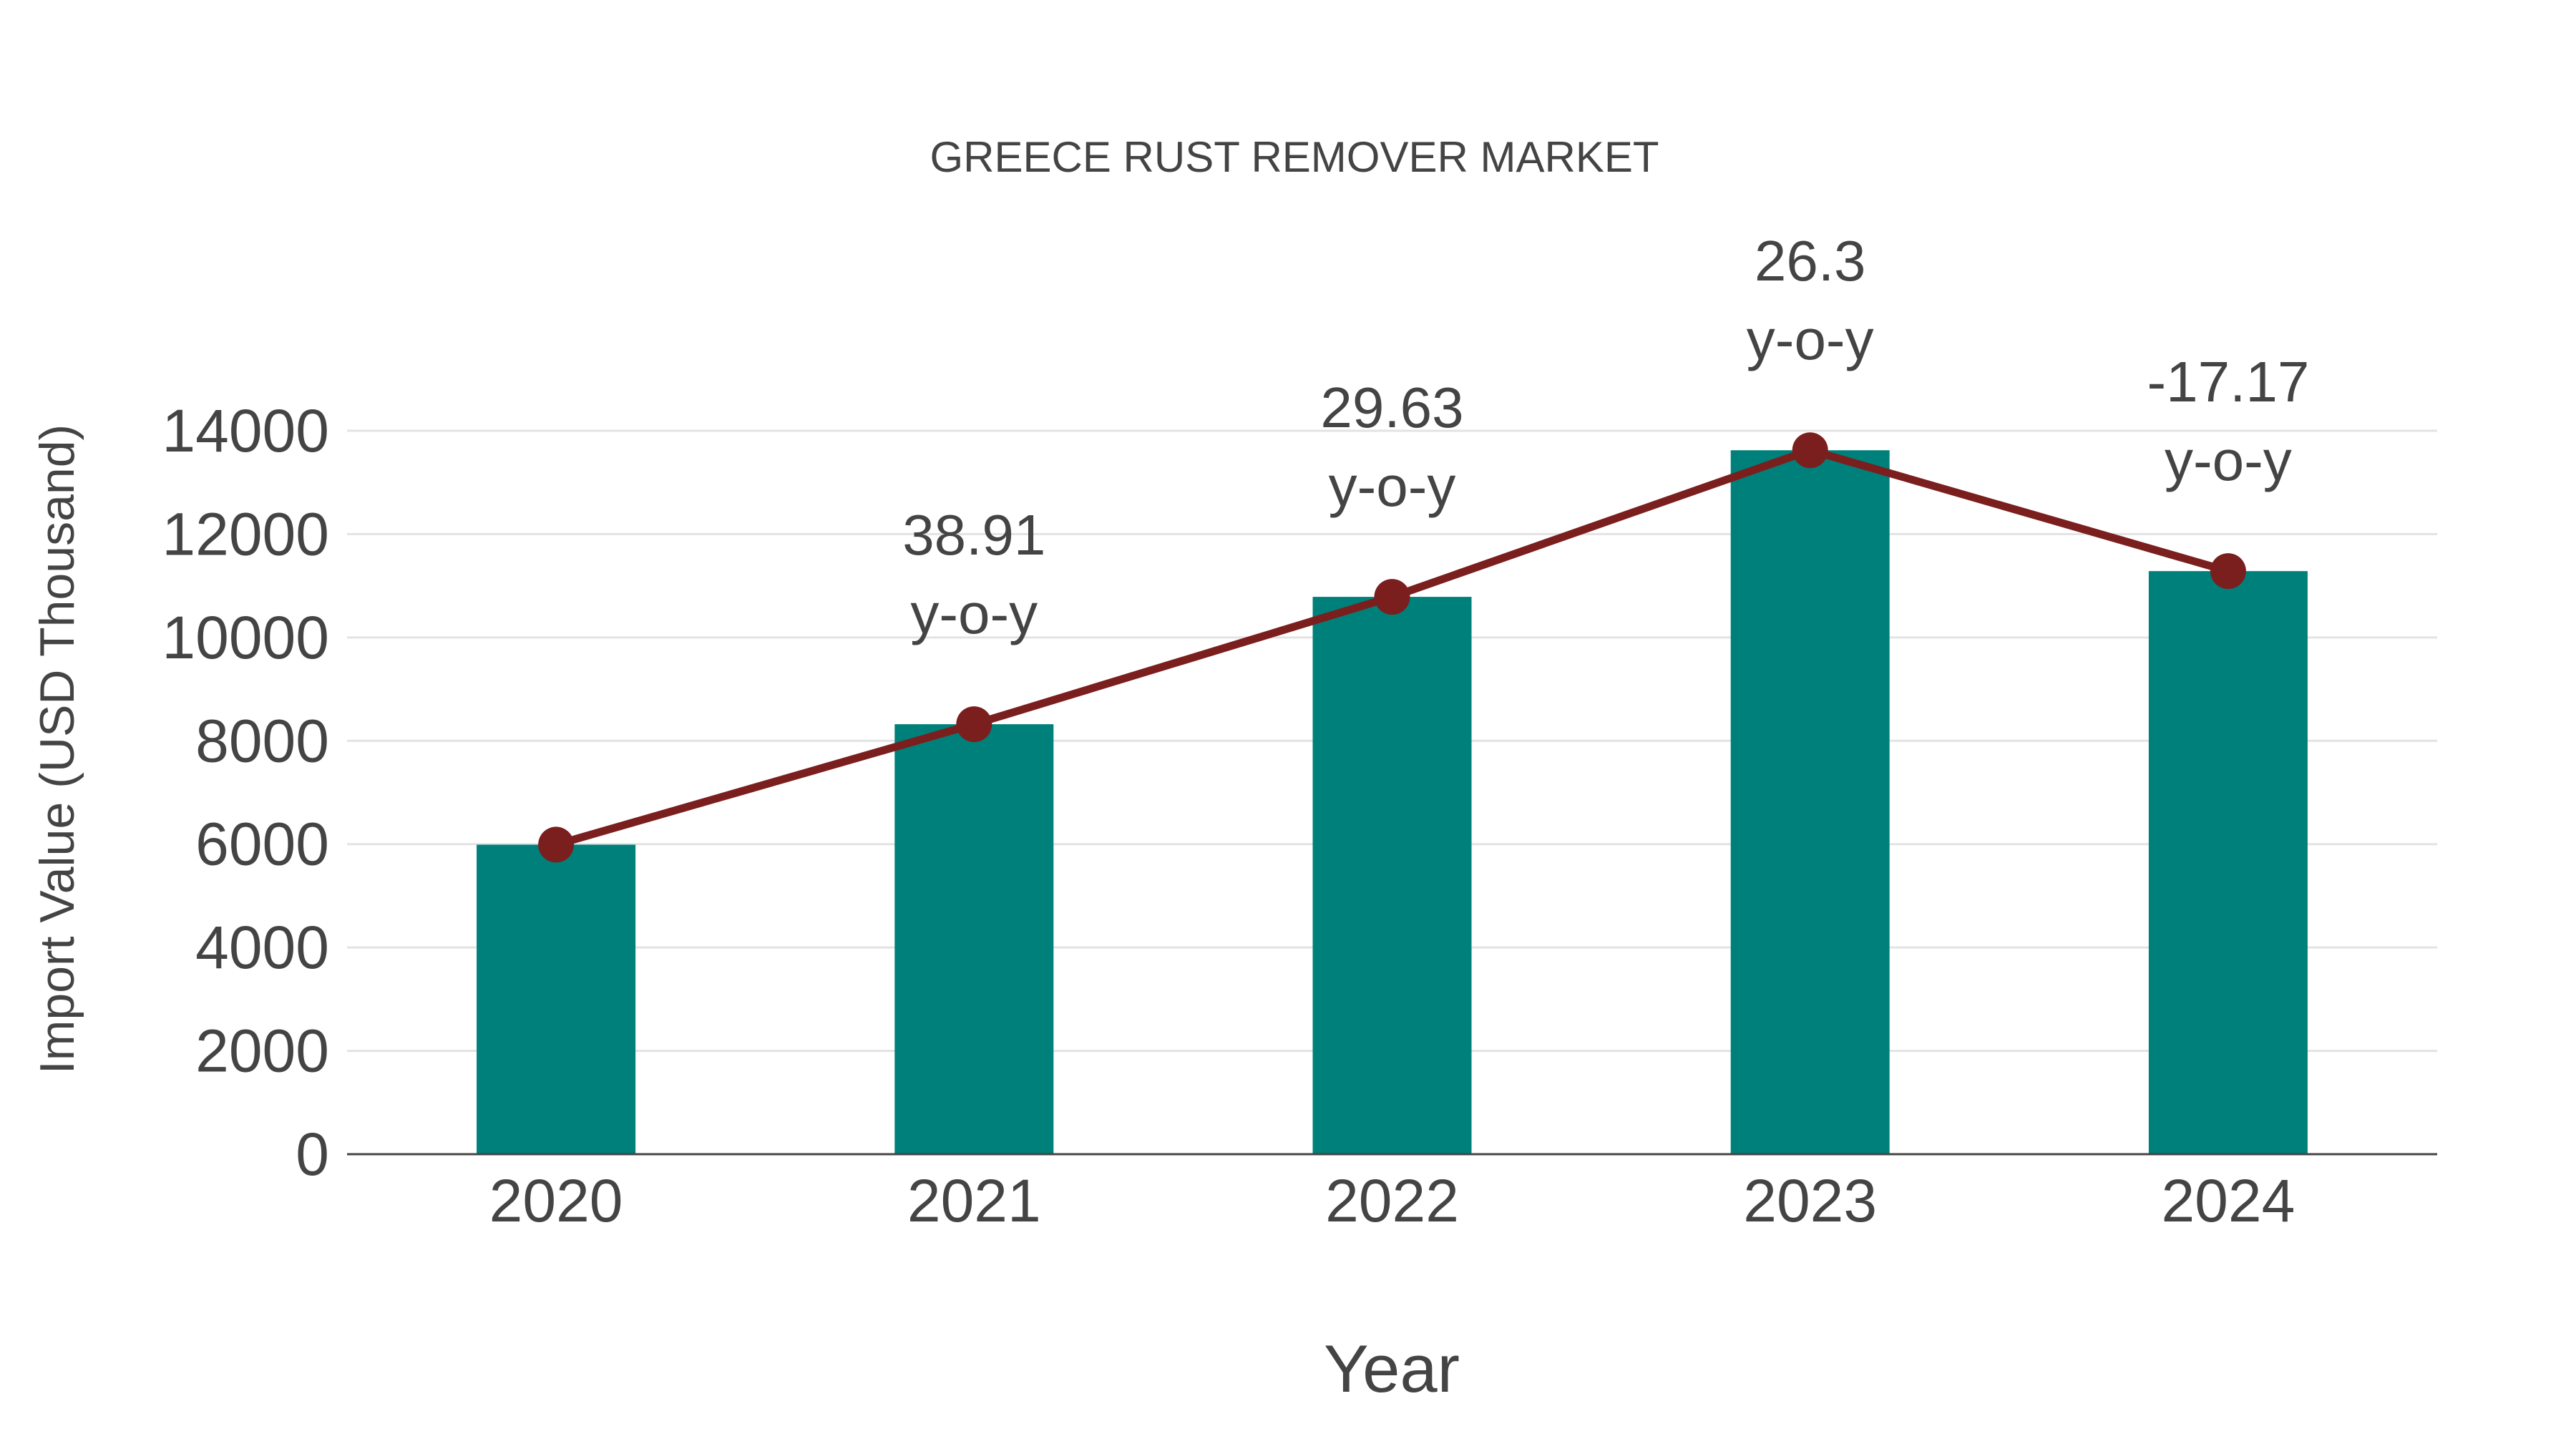  Describe the element at coordinates (974, 939) in the screenshot. I see `bar-2021` at that location.